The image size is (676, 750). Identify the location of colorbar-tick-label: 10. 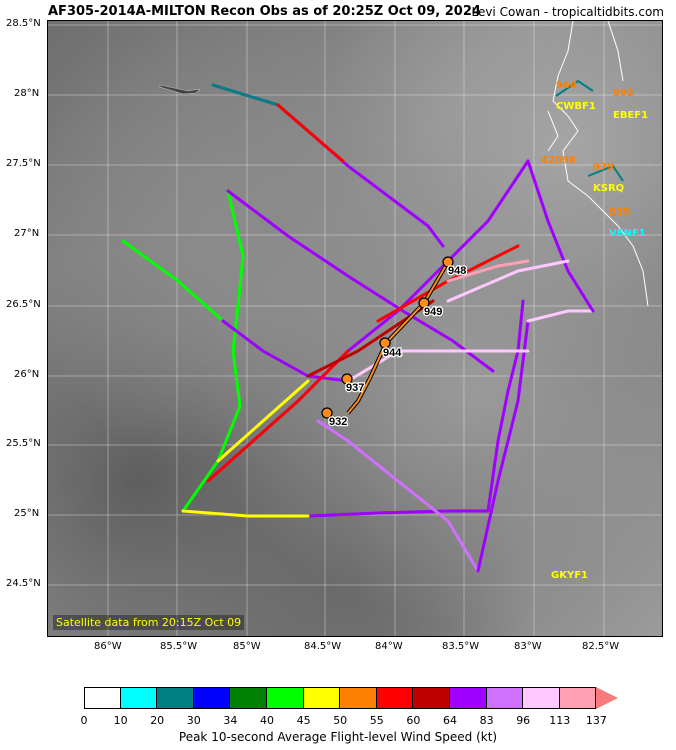
(120, 720).